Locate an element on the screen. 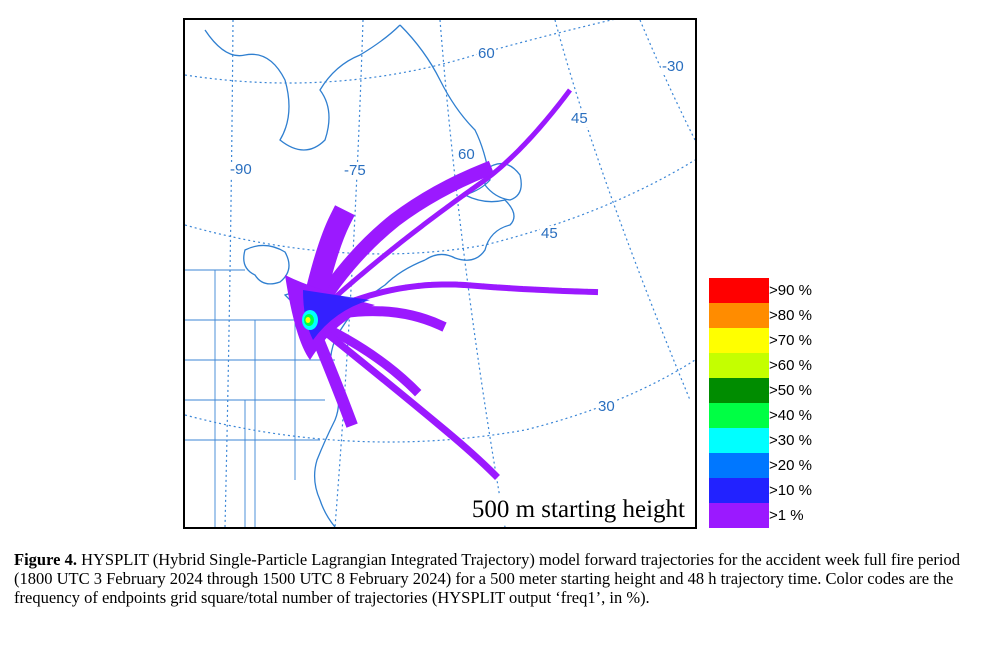 Image resolution: width=1004 pixels, height=647 pixels. legend-label: >90 % is located at coordinates (790, 290).